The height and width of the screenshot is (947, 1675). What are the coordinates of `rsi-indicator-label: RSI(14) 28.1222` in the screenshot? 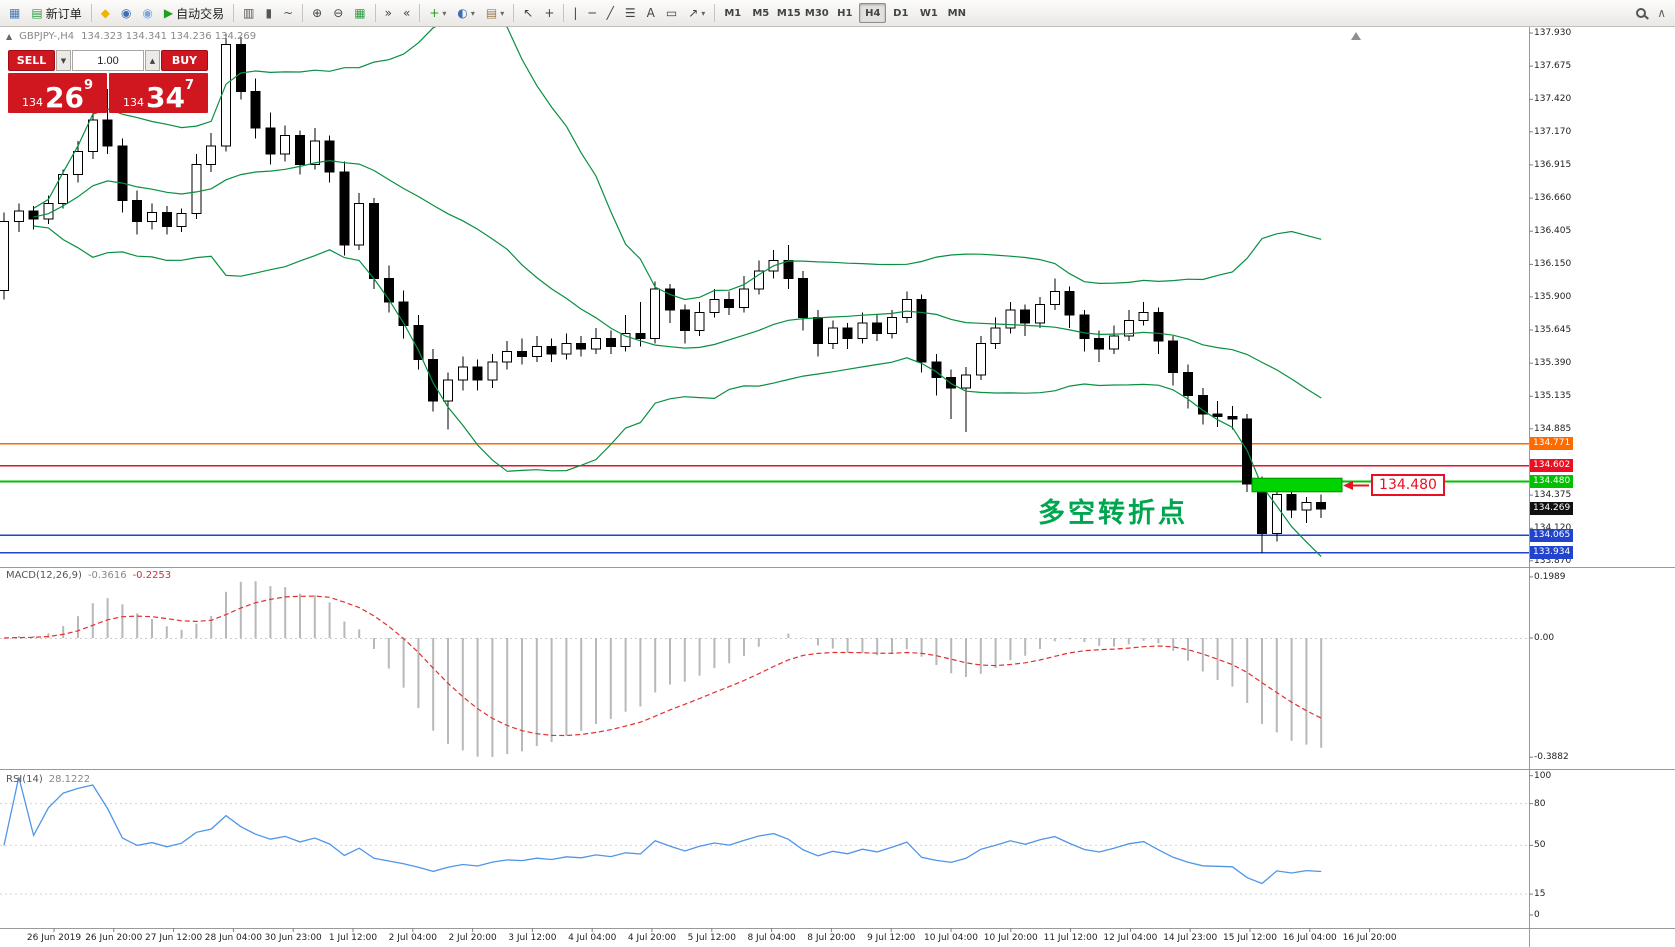 It's located at (48, 779).